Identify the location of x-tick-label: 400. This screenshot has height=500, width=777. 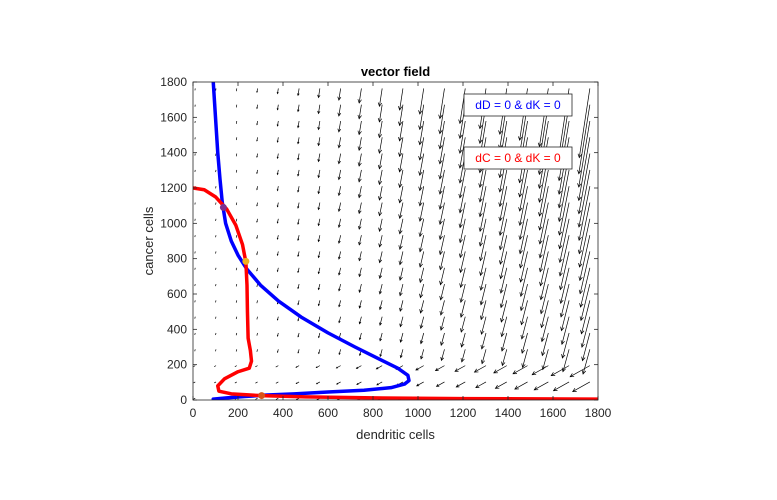
(283, 413).